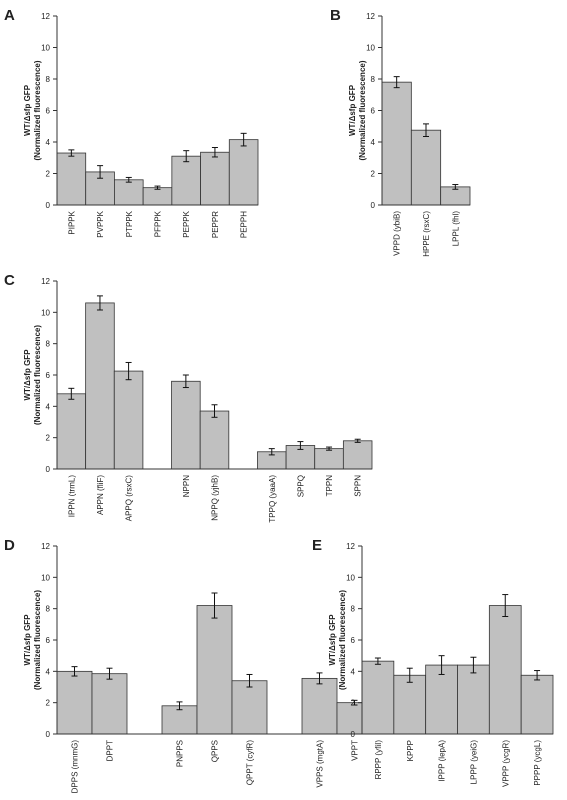 The height and width of the screenshot is (800, 567). I want to click on panel-label: B, so click(335, 15).